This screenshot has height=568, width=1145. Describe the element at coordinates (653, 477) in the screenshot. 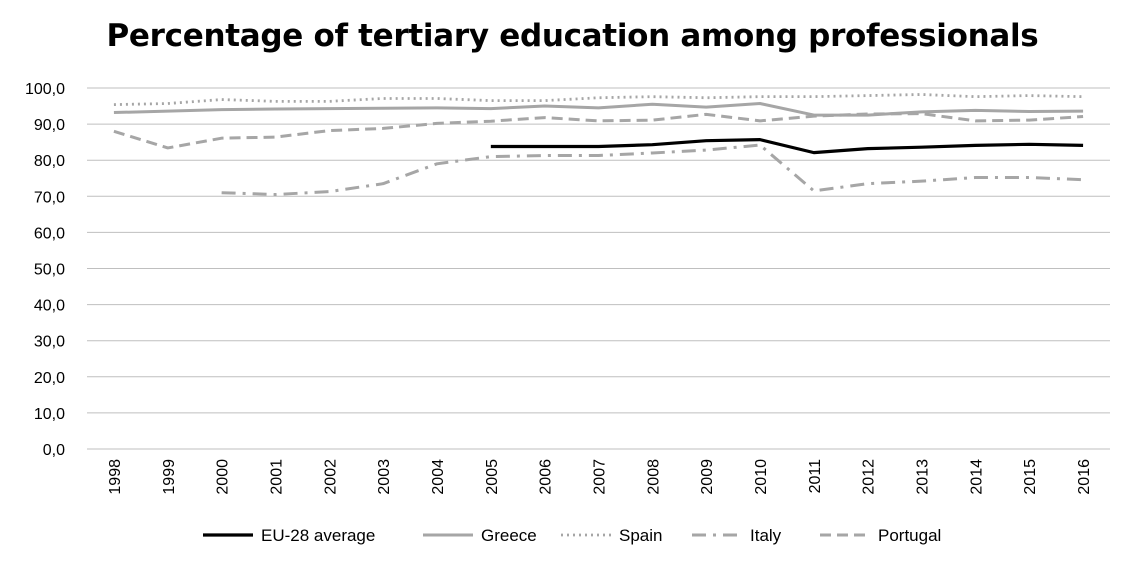

I see `x-tick-label: 2008` at that location.